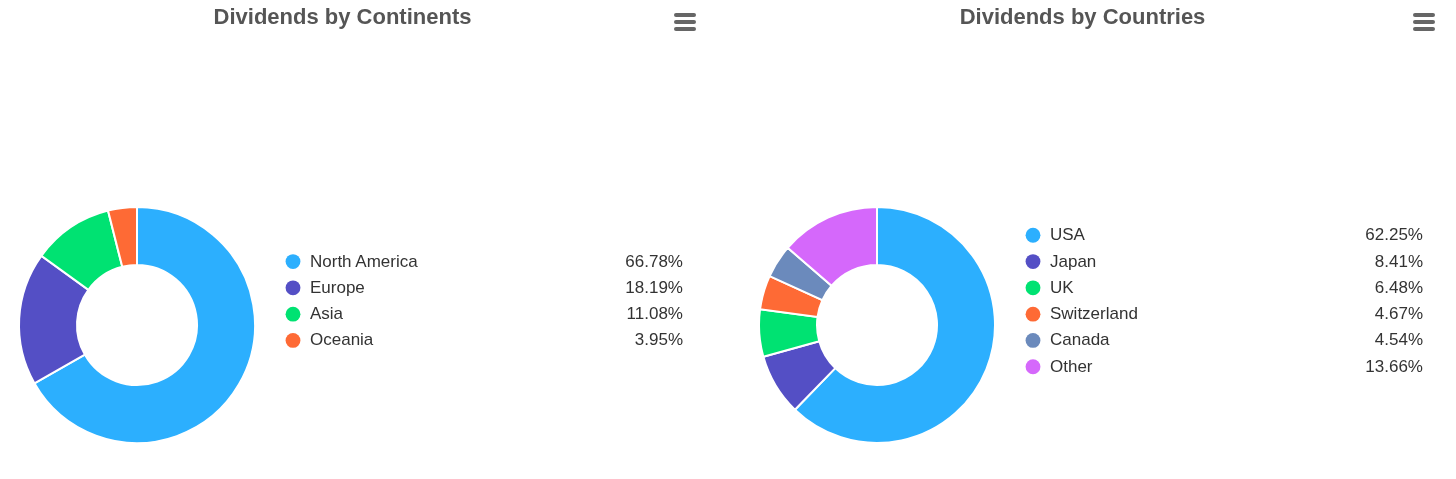  Describe the element at coordinates (337, 287) in the screenshot. I see `legend-label: Europe` at that location.